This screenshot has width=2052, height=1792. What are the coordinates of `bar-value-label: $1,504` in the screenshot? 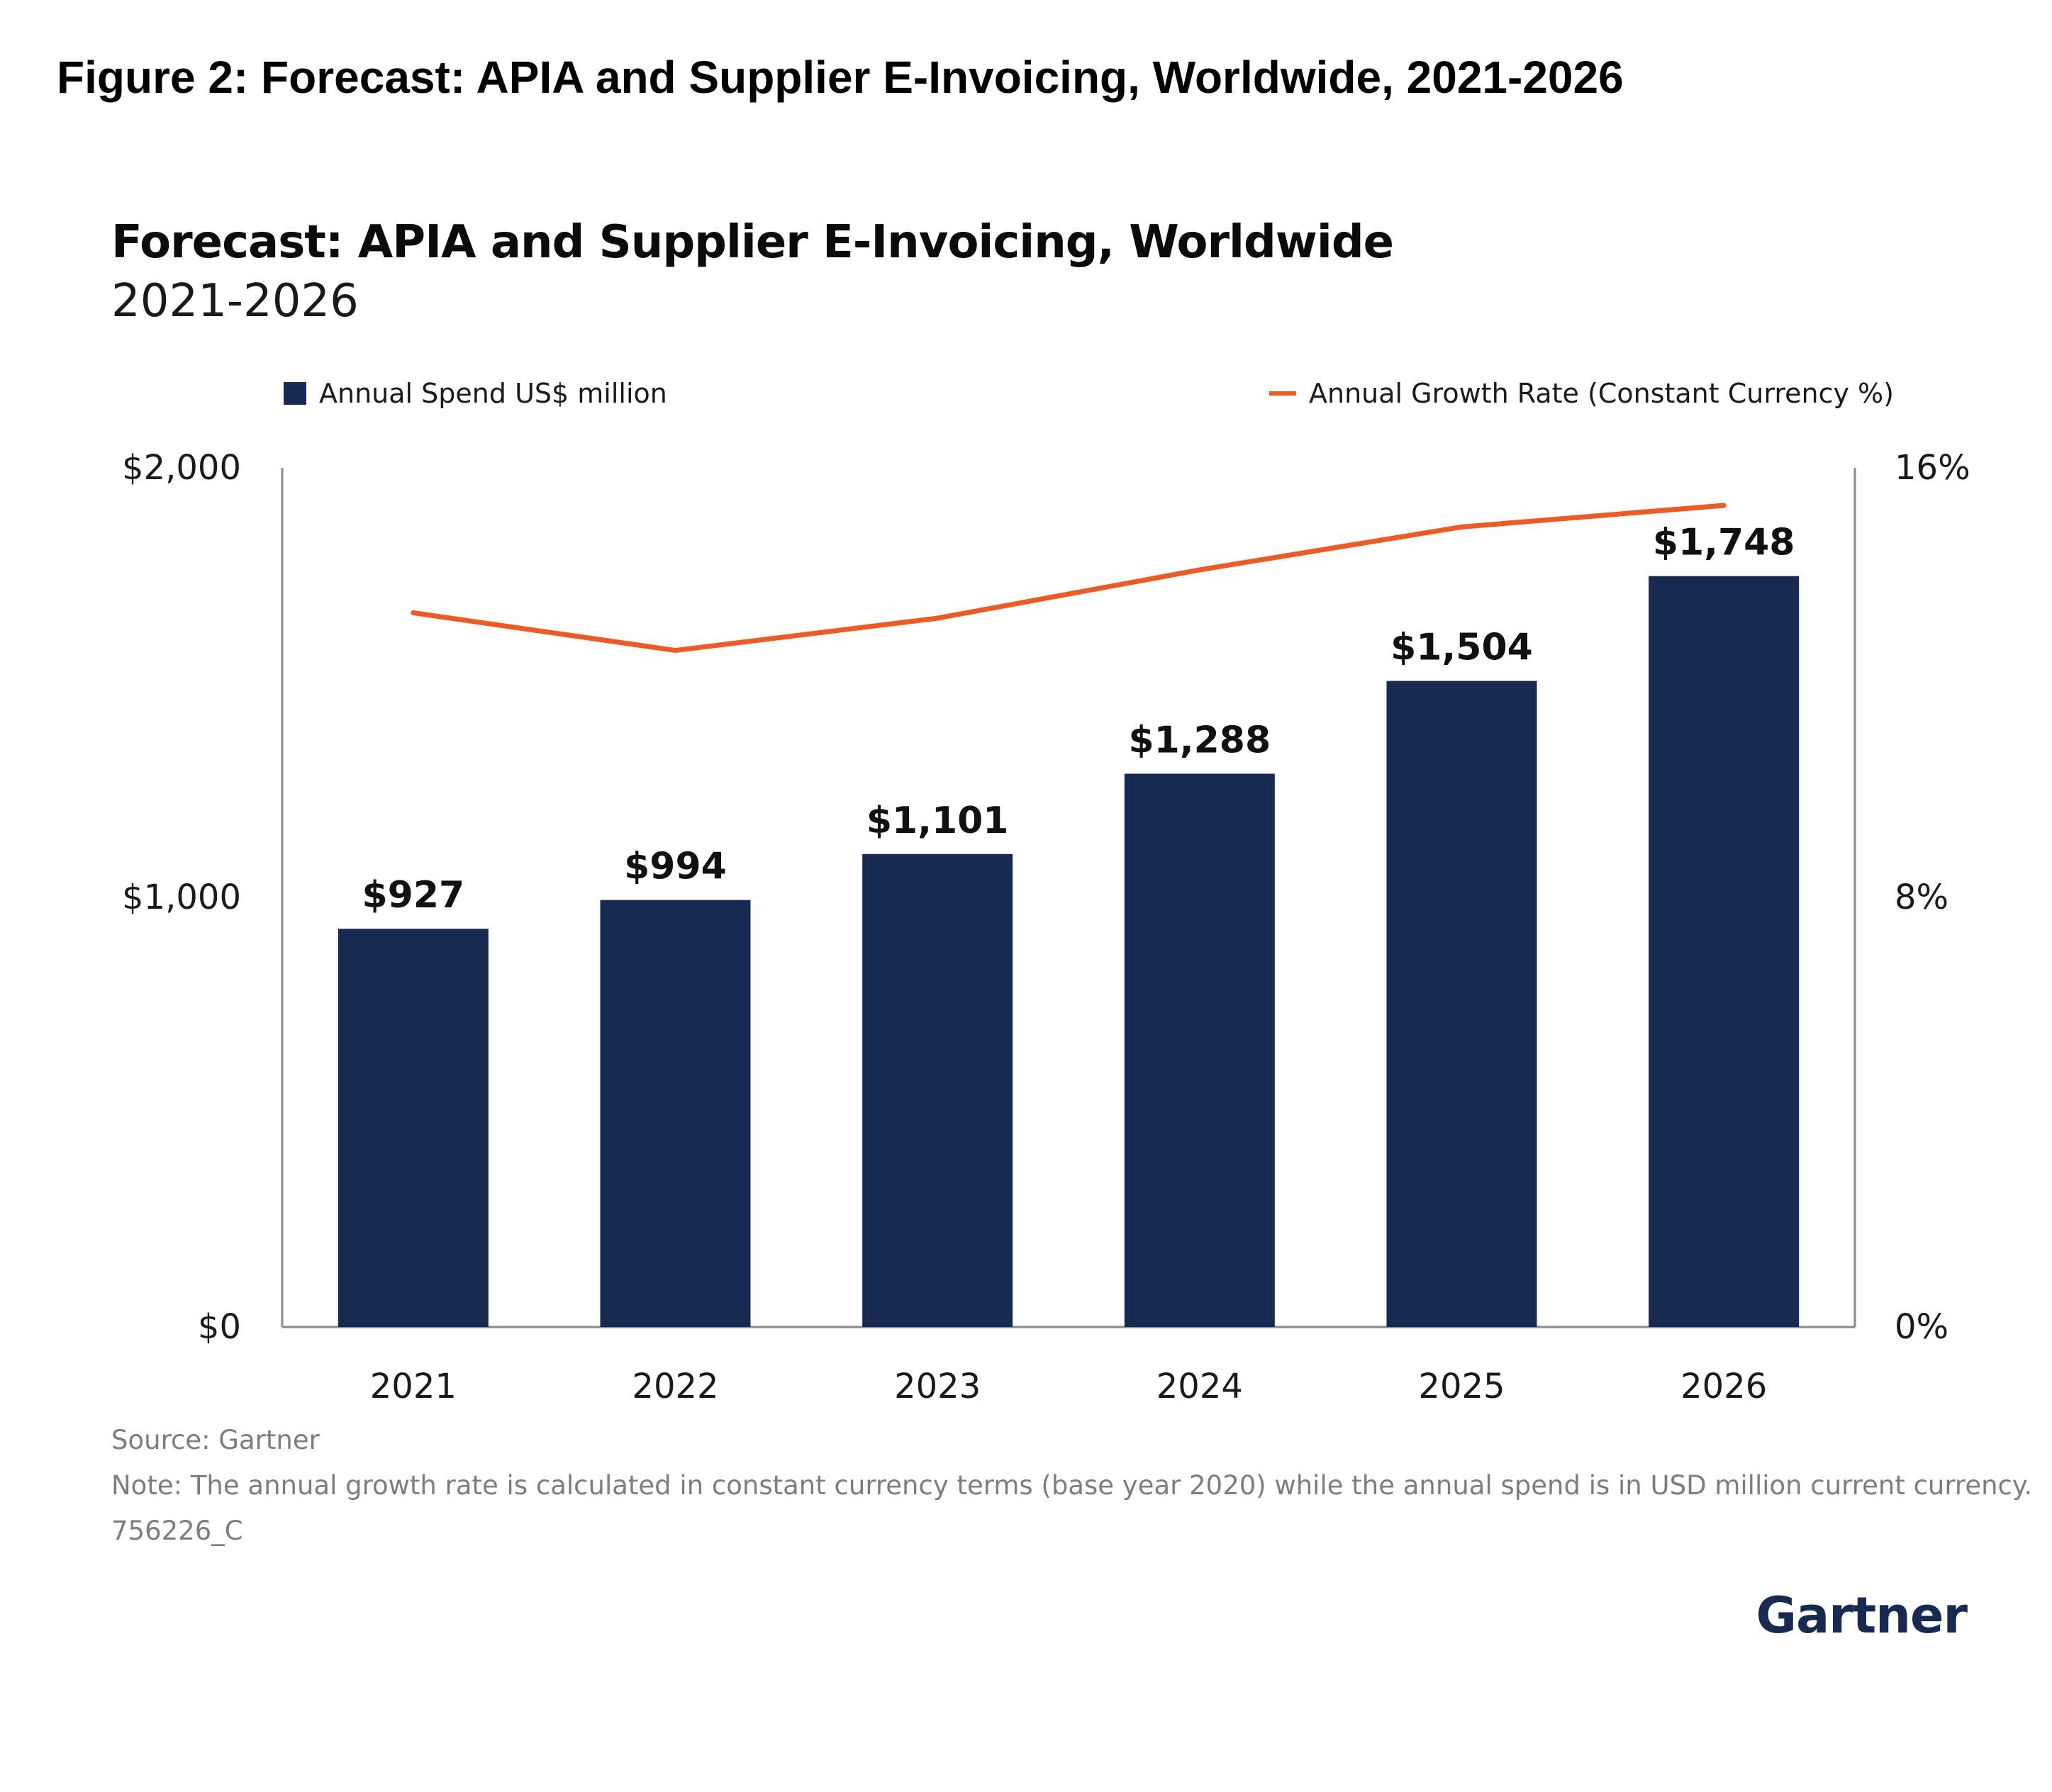 It's located at (1461, 648).